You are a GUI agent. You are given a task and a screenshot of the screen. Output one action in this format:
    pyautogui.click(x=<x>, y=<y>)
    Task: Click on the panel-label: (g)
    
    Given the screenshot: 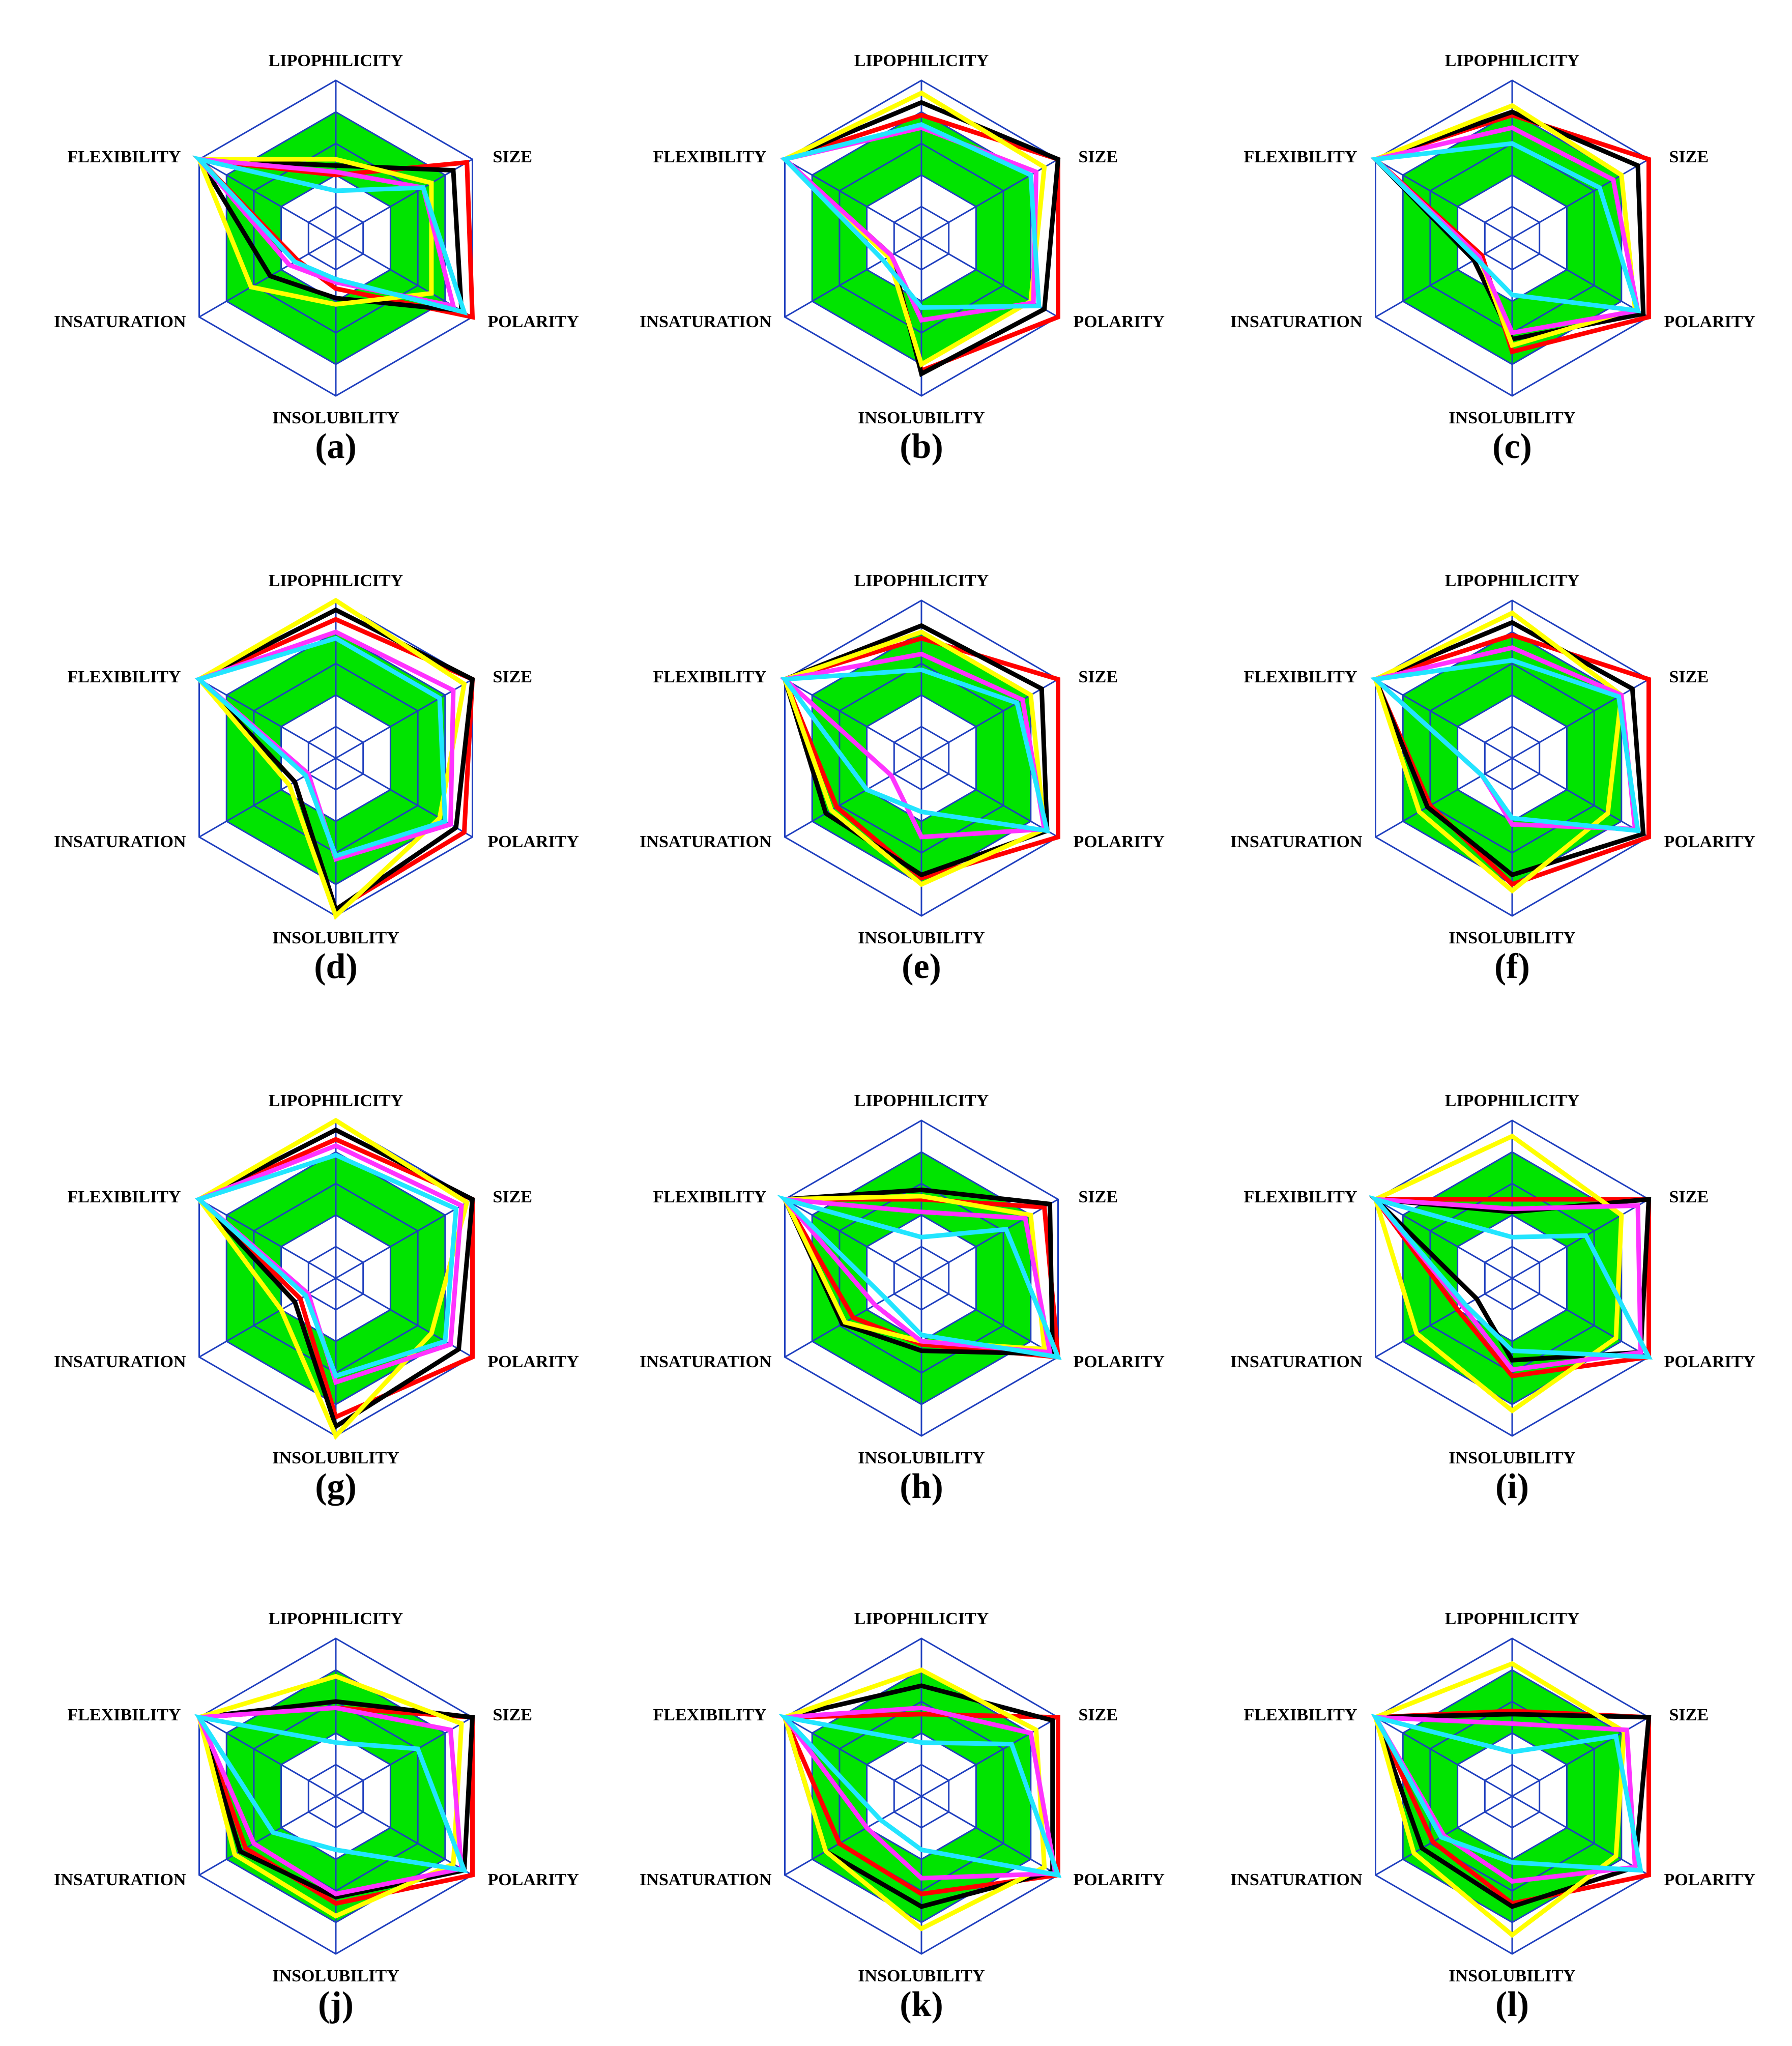 What is the action you would take?
    pyautogui.click(x=336, y=1486)
    